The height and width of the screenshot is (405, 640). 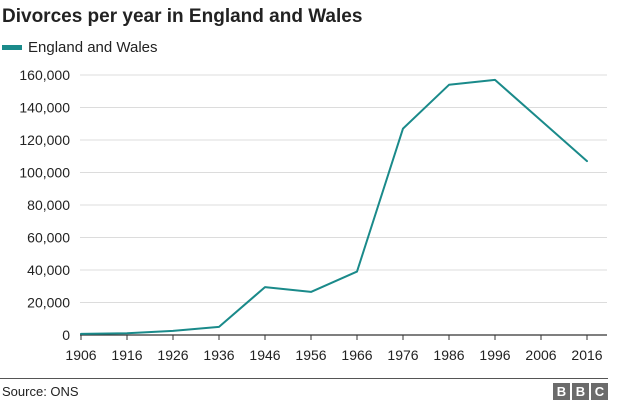 What do you see at coordinates (586, 355) in the screenshot?
I see `x-tick-label: 2016` at bounding box center [586, 355].